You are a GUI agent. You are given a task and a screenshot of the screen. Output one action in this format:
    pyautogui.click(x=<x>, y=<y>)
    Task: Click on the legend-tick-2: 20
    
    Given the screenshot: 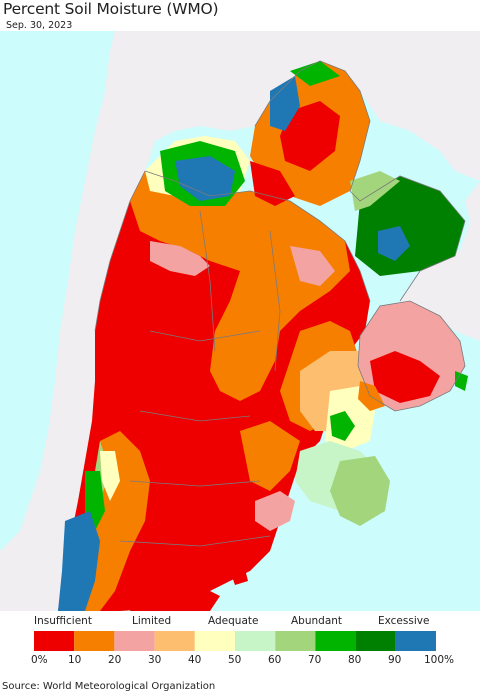 What is the action you would take?
    pyautogui.click(x=115, y=660)
    